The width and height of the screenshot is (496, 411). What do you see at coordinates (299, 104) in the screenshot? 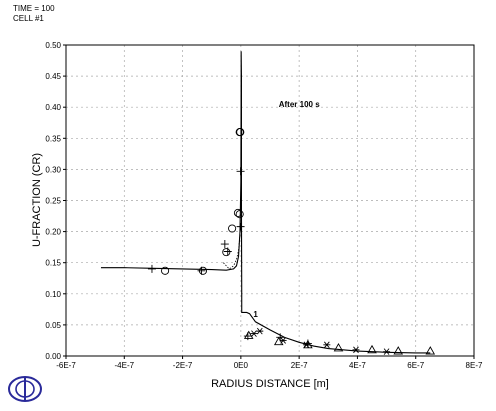
I see `annotation-1: After 100 s` at bounding box center [299, 104].